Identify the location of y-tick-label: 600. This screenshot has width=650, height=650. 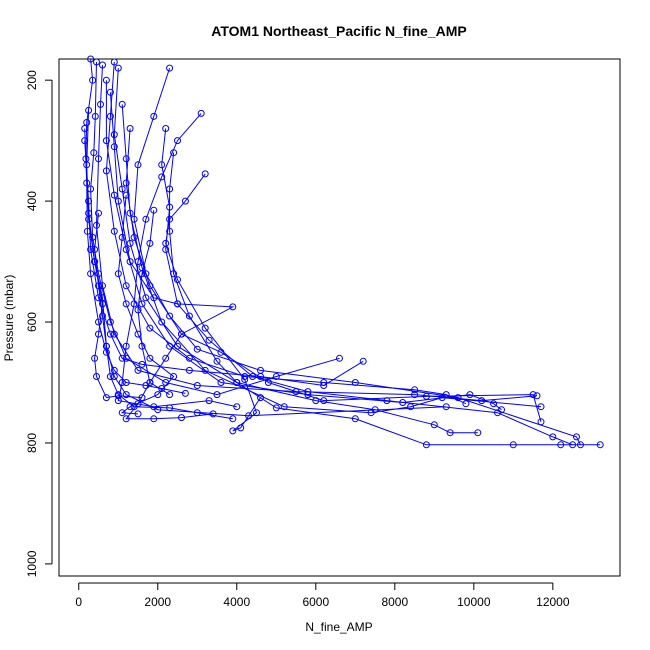
(32, 322).